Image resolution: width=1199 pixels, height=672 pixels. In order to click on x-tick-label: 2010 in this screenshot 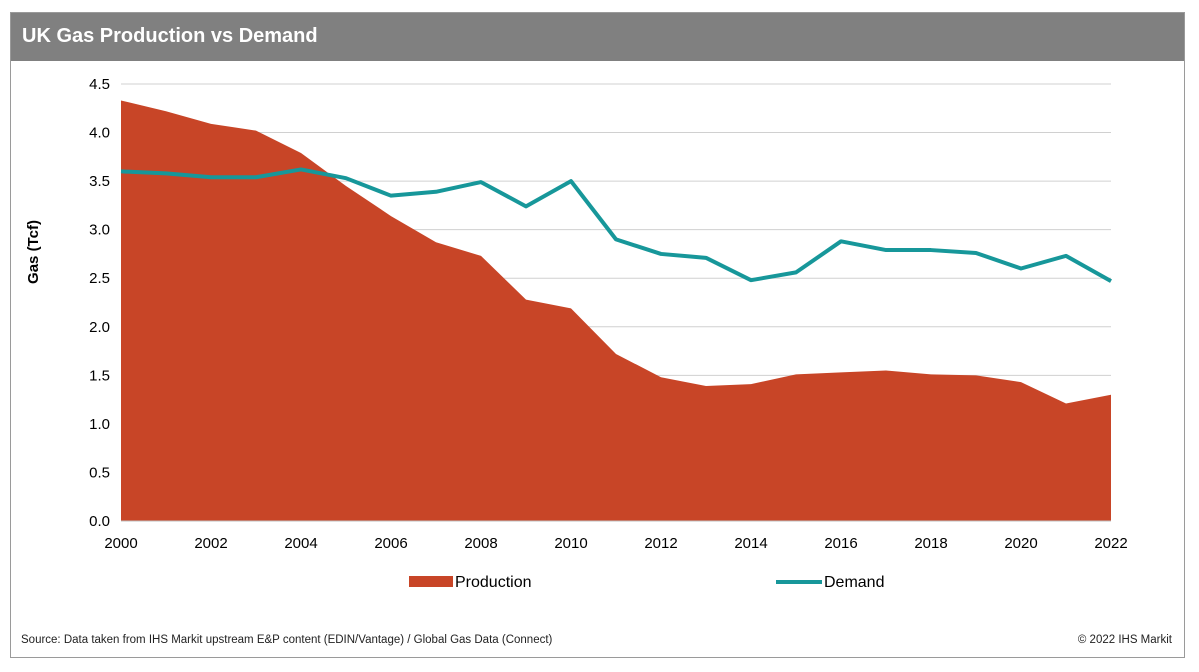, I will do `click(570, 543)`.